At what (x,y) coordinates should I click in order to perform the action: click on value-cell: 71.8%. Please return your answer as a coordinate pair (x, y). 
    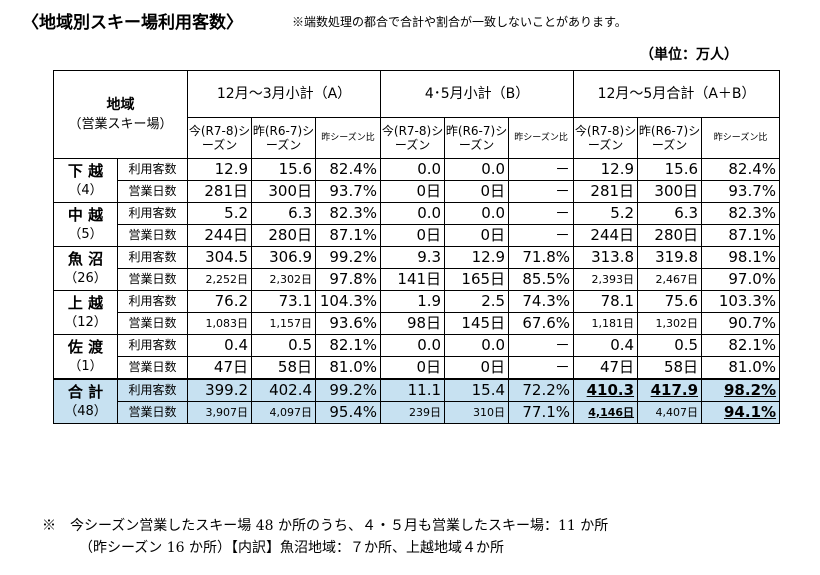
    Looking at the image, I should click on (541, 257).